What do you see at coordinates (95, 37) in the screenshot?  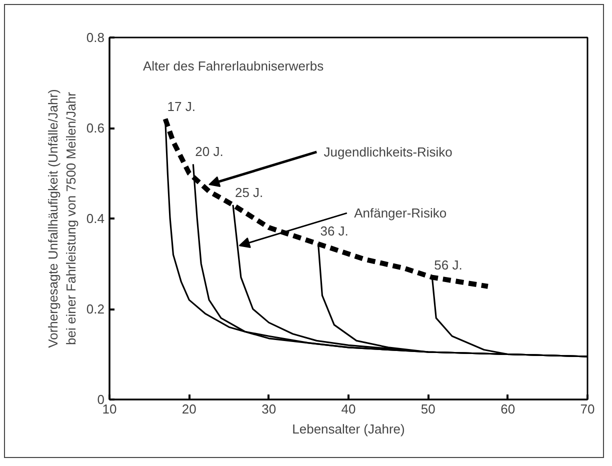 I see `y-tick-label: 0.8` at bounding box center [95, 37].